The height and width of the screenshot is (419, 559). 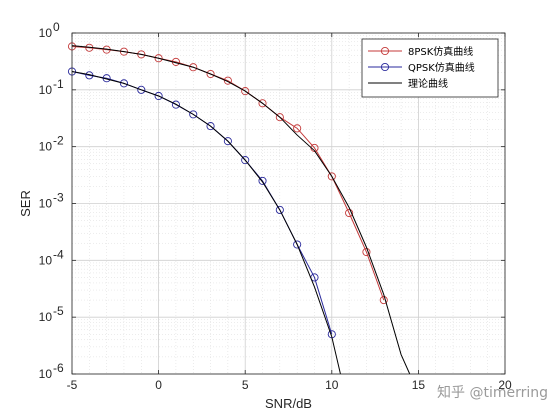 I want to click on y-tick-exponent: -3, so click(x=58, y=198).